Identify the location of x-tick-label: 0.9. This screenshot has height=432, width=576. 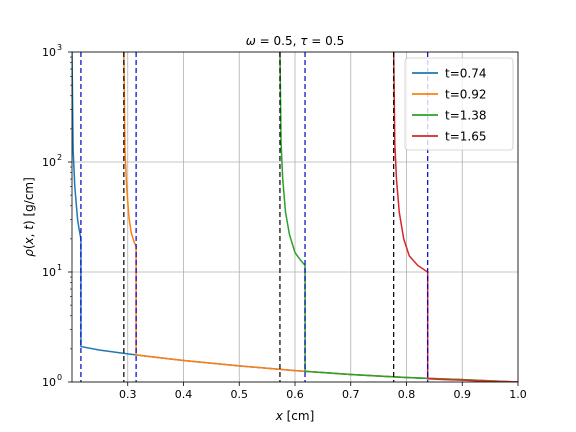
(463, 394).